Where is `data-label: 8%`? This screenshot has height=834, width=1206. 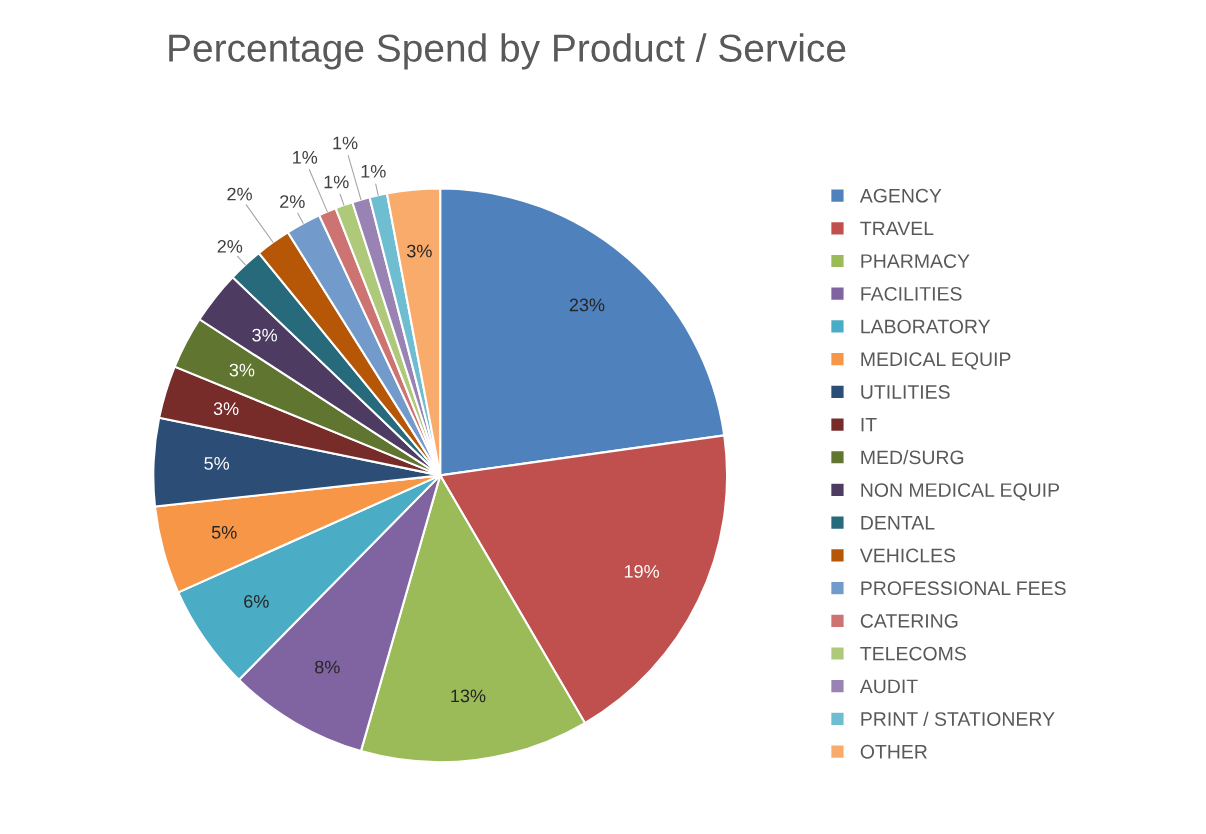
data-label: 8% is located at coordinates (327, 667).